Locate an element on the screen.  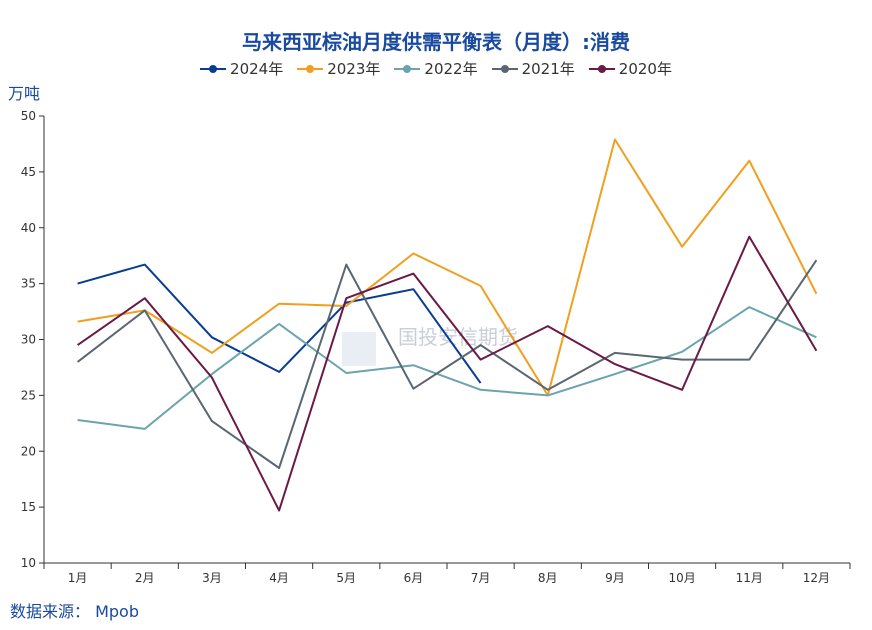
y-tick-label: 50 is located at coordinates (28, 116).